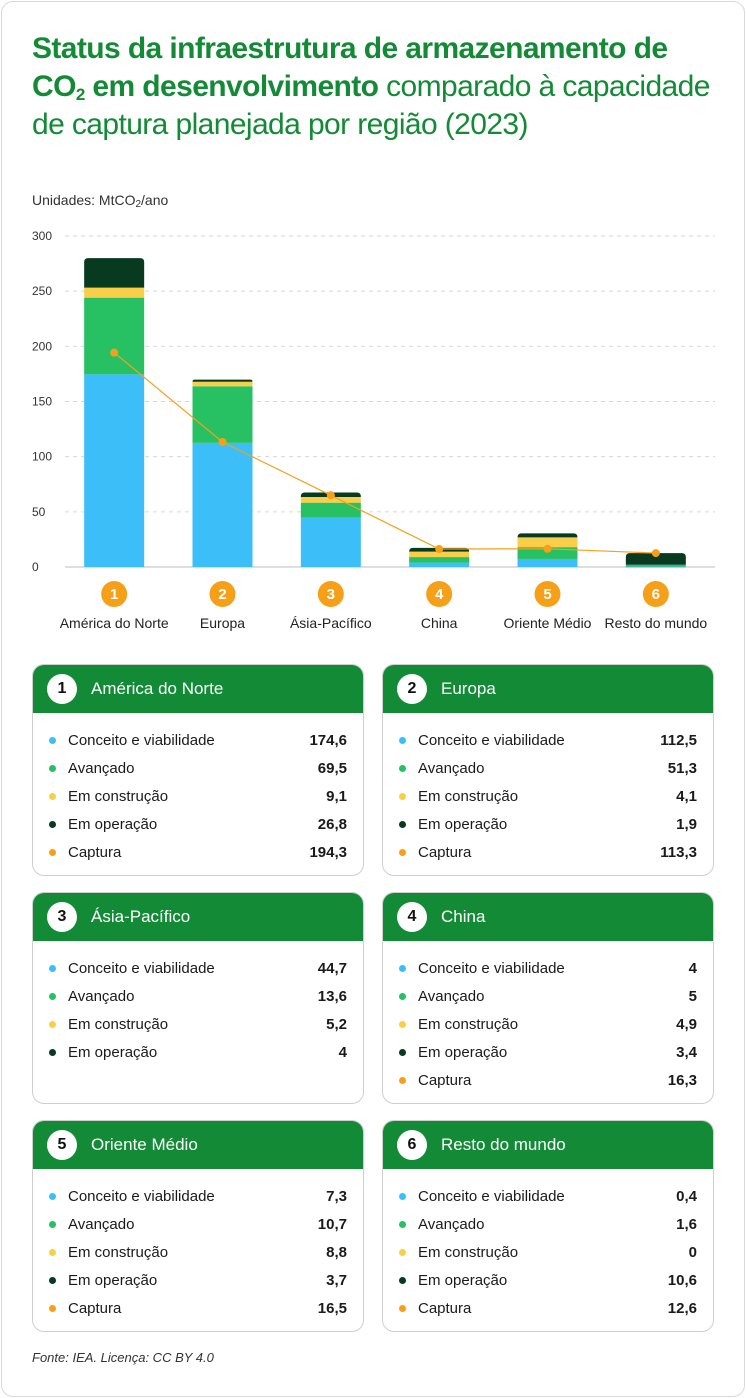 The image size is (746, 1398). Describe the element at coordinates (384, 453) in the screenshot. I see `capture-line` at that location.